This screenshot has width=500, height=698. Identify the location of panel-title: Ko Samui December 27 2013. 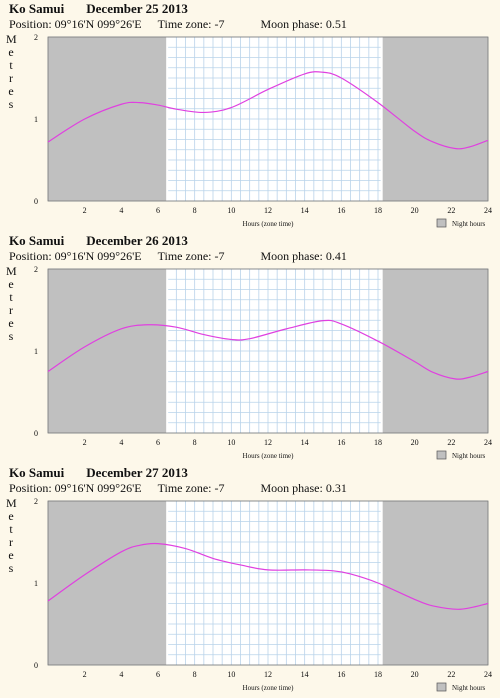
(98, 473).